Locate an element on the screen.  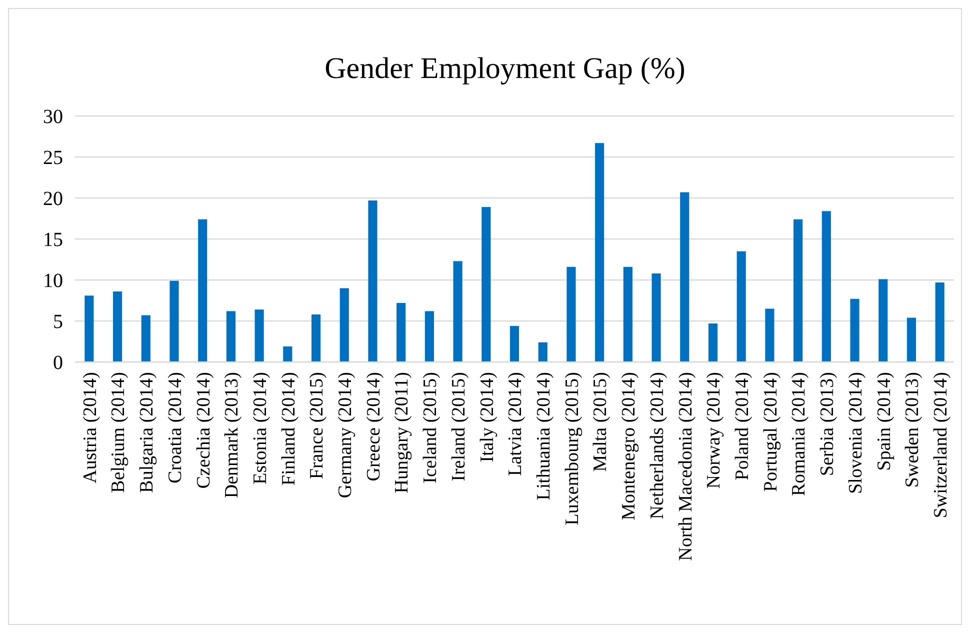
x-tick-label: Germany (2014) is located at coordinates (345, 435).